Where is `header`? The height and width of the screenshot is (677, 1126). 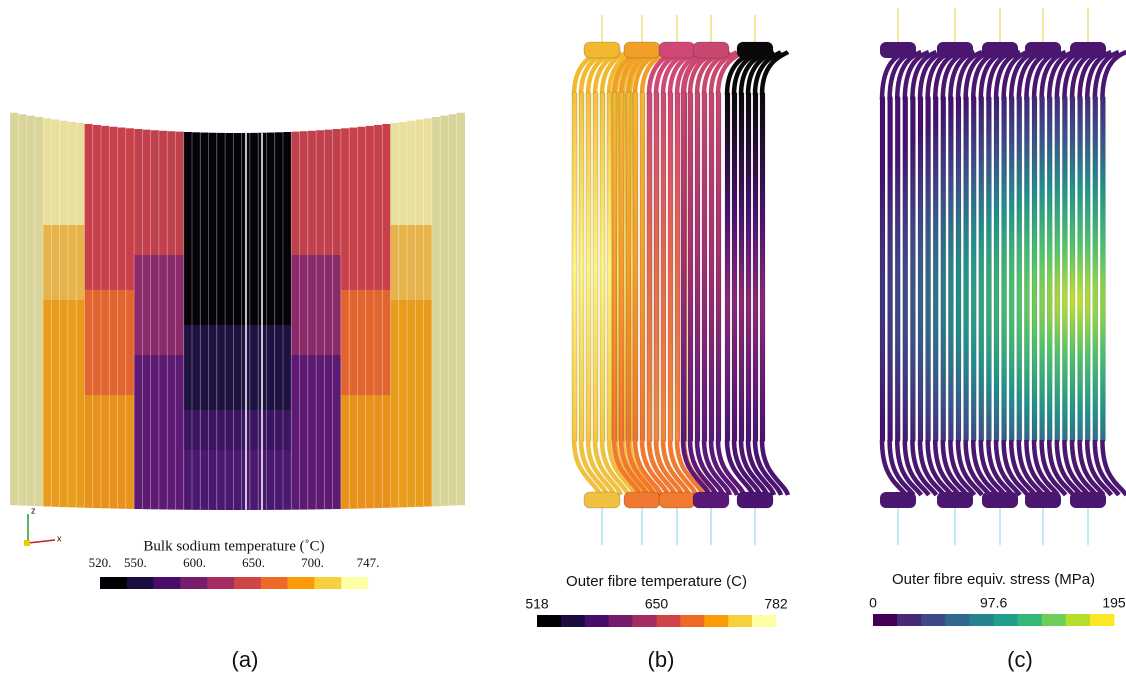 header is located at coordinates (711, 500).